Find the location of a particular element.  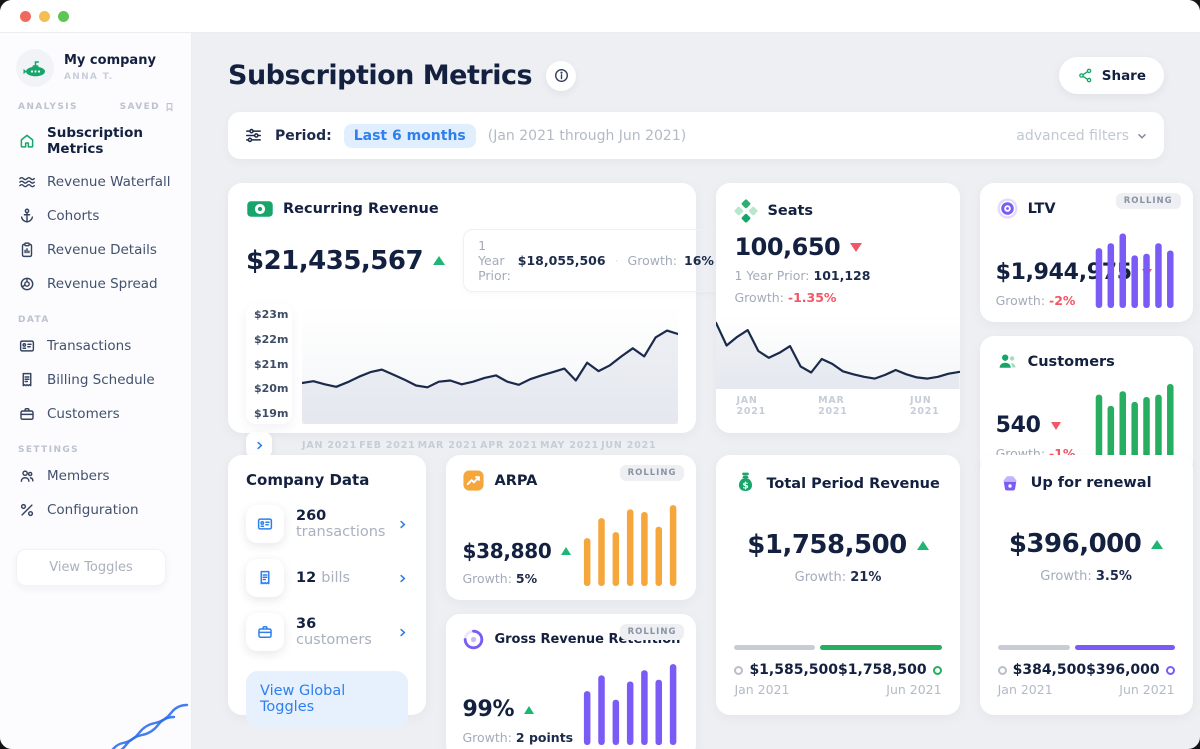

user-name: ANNA T. is located at coordinates (89, 76).